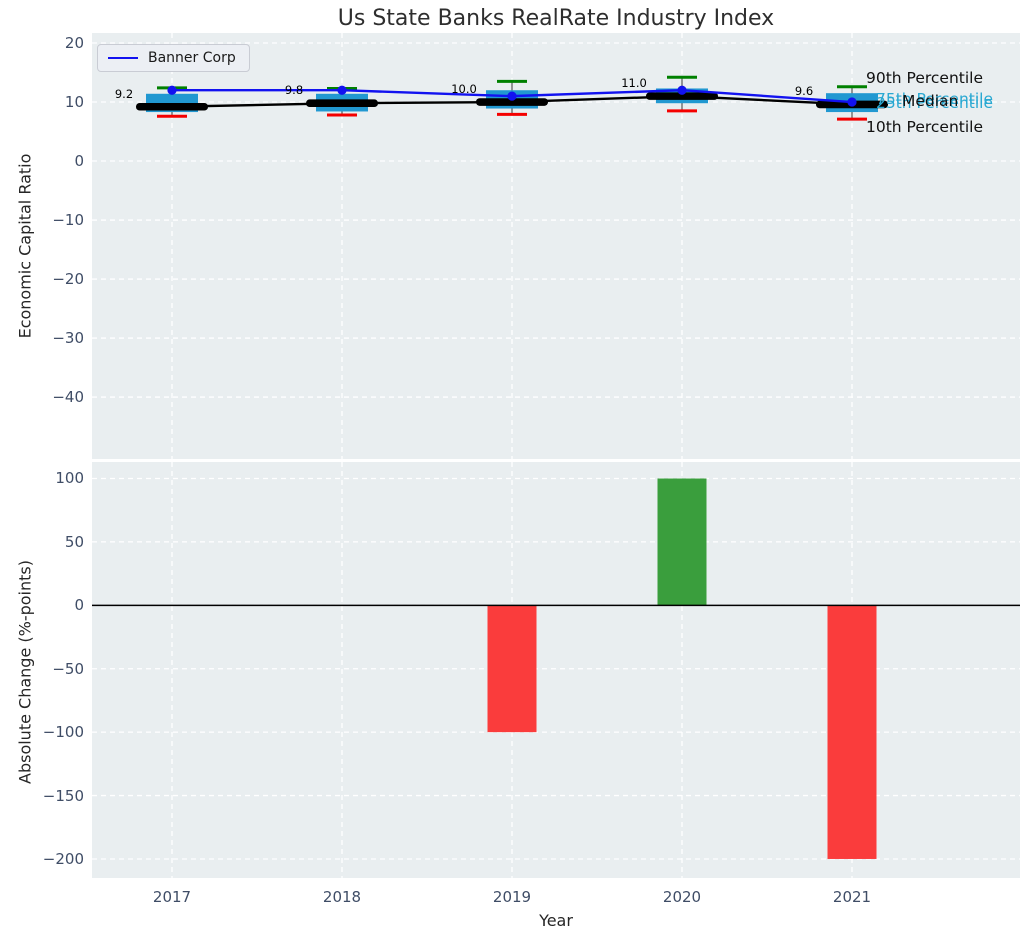  What do you see at coordinates (68, 668) in the screenshot?
I see `bottom-y-tick-label: −50` at bounding box center [68, 668].